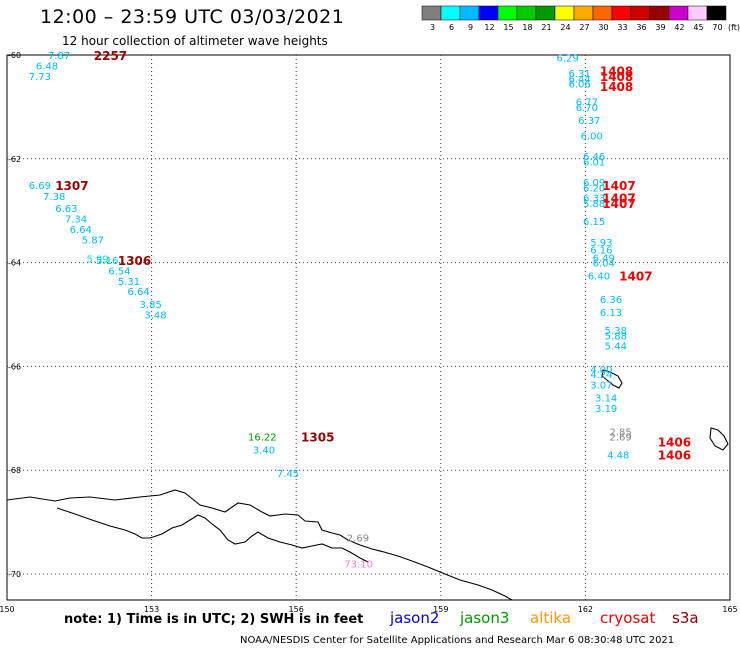 This screenshot has height=650, width=740. I want to click on wave-height-point: 7.45, so click(288, 474).